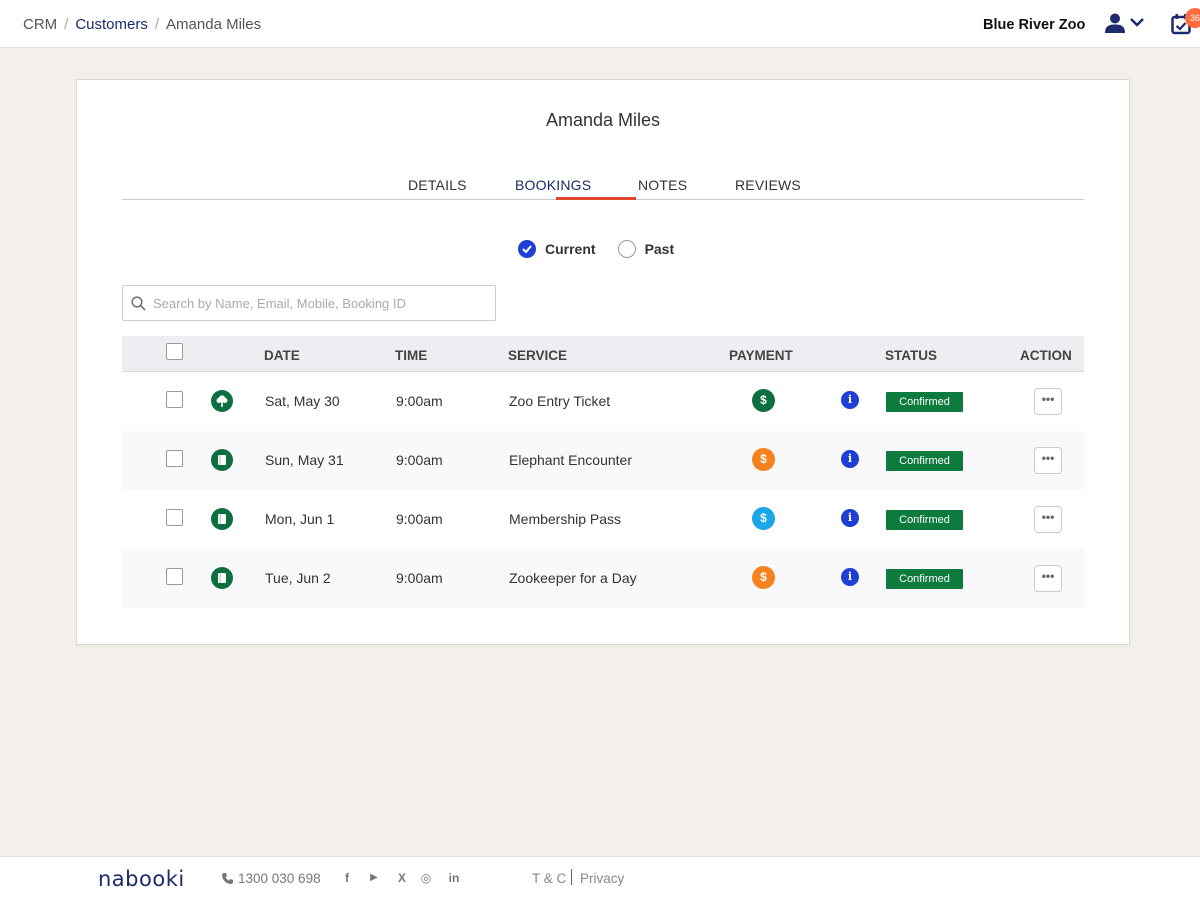 The width and height of the screenshot is (1200, 900). Describe the element at coordinates (302, 401) in the screenshot. I see `row-date: Sat, May 30` at that location.